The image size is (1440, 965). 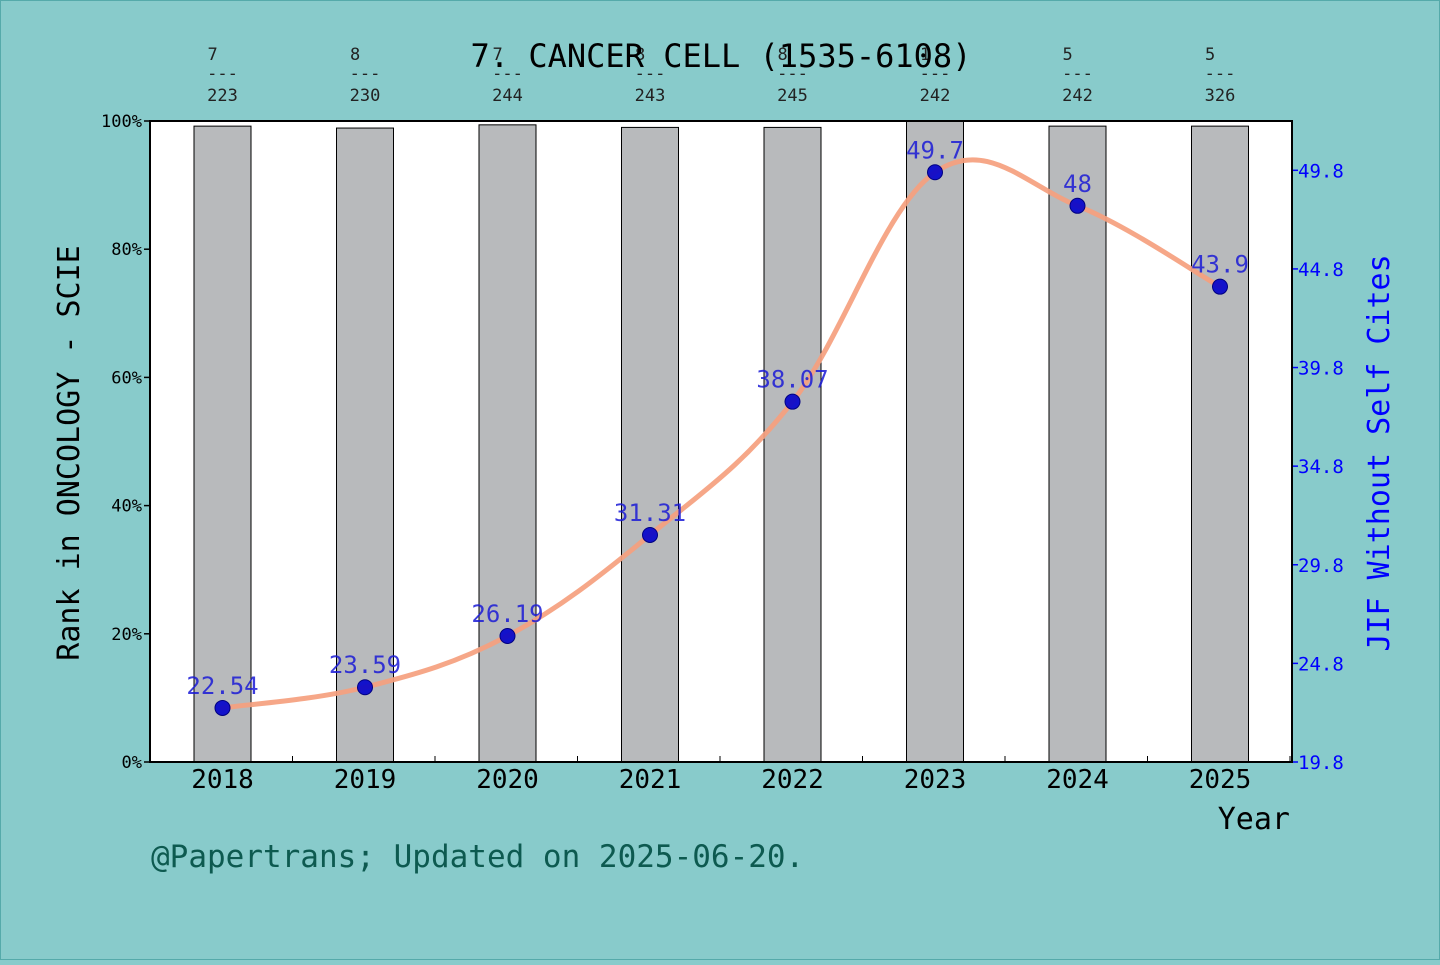 I want to click on jif-point-2025, so click(x=1220, y=286).